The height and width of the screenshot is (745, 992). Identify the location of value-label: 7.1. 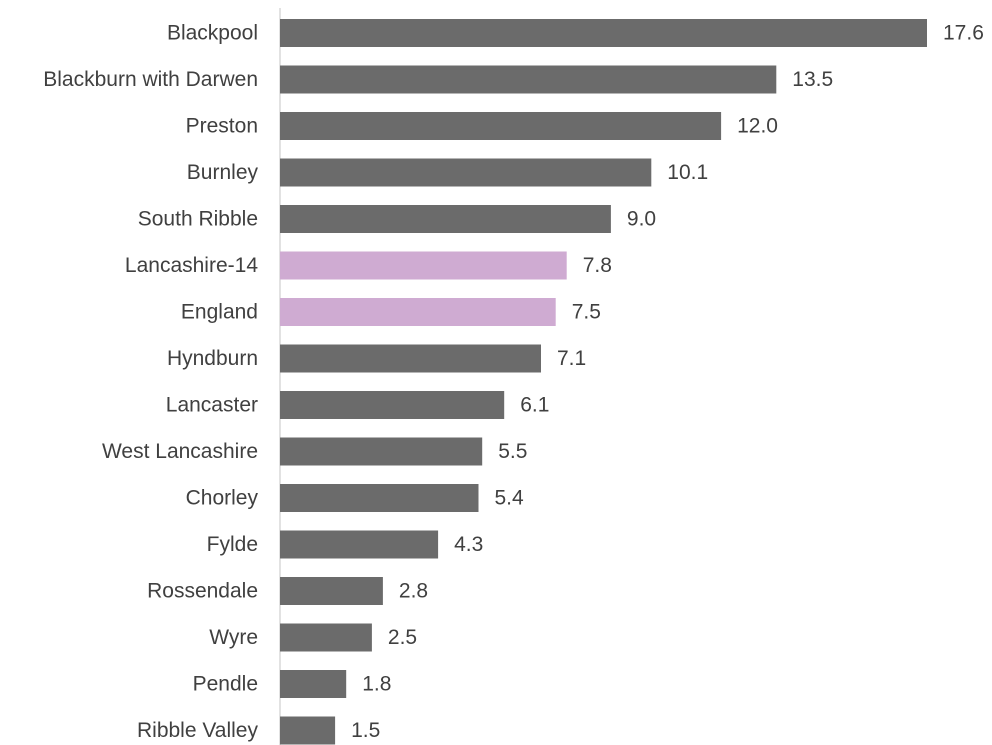
(571, 358).